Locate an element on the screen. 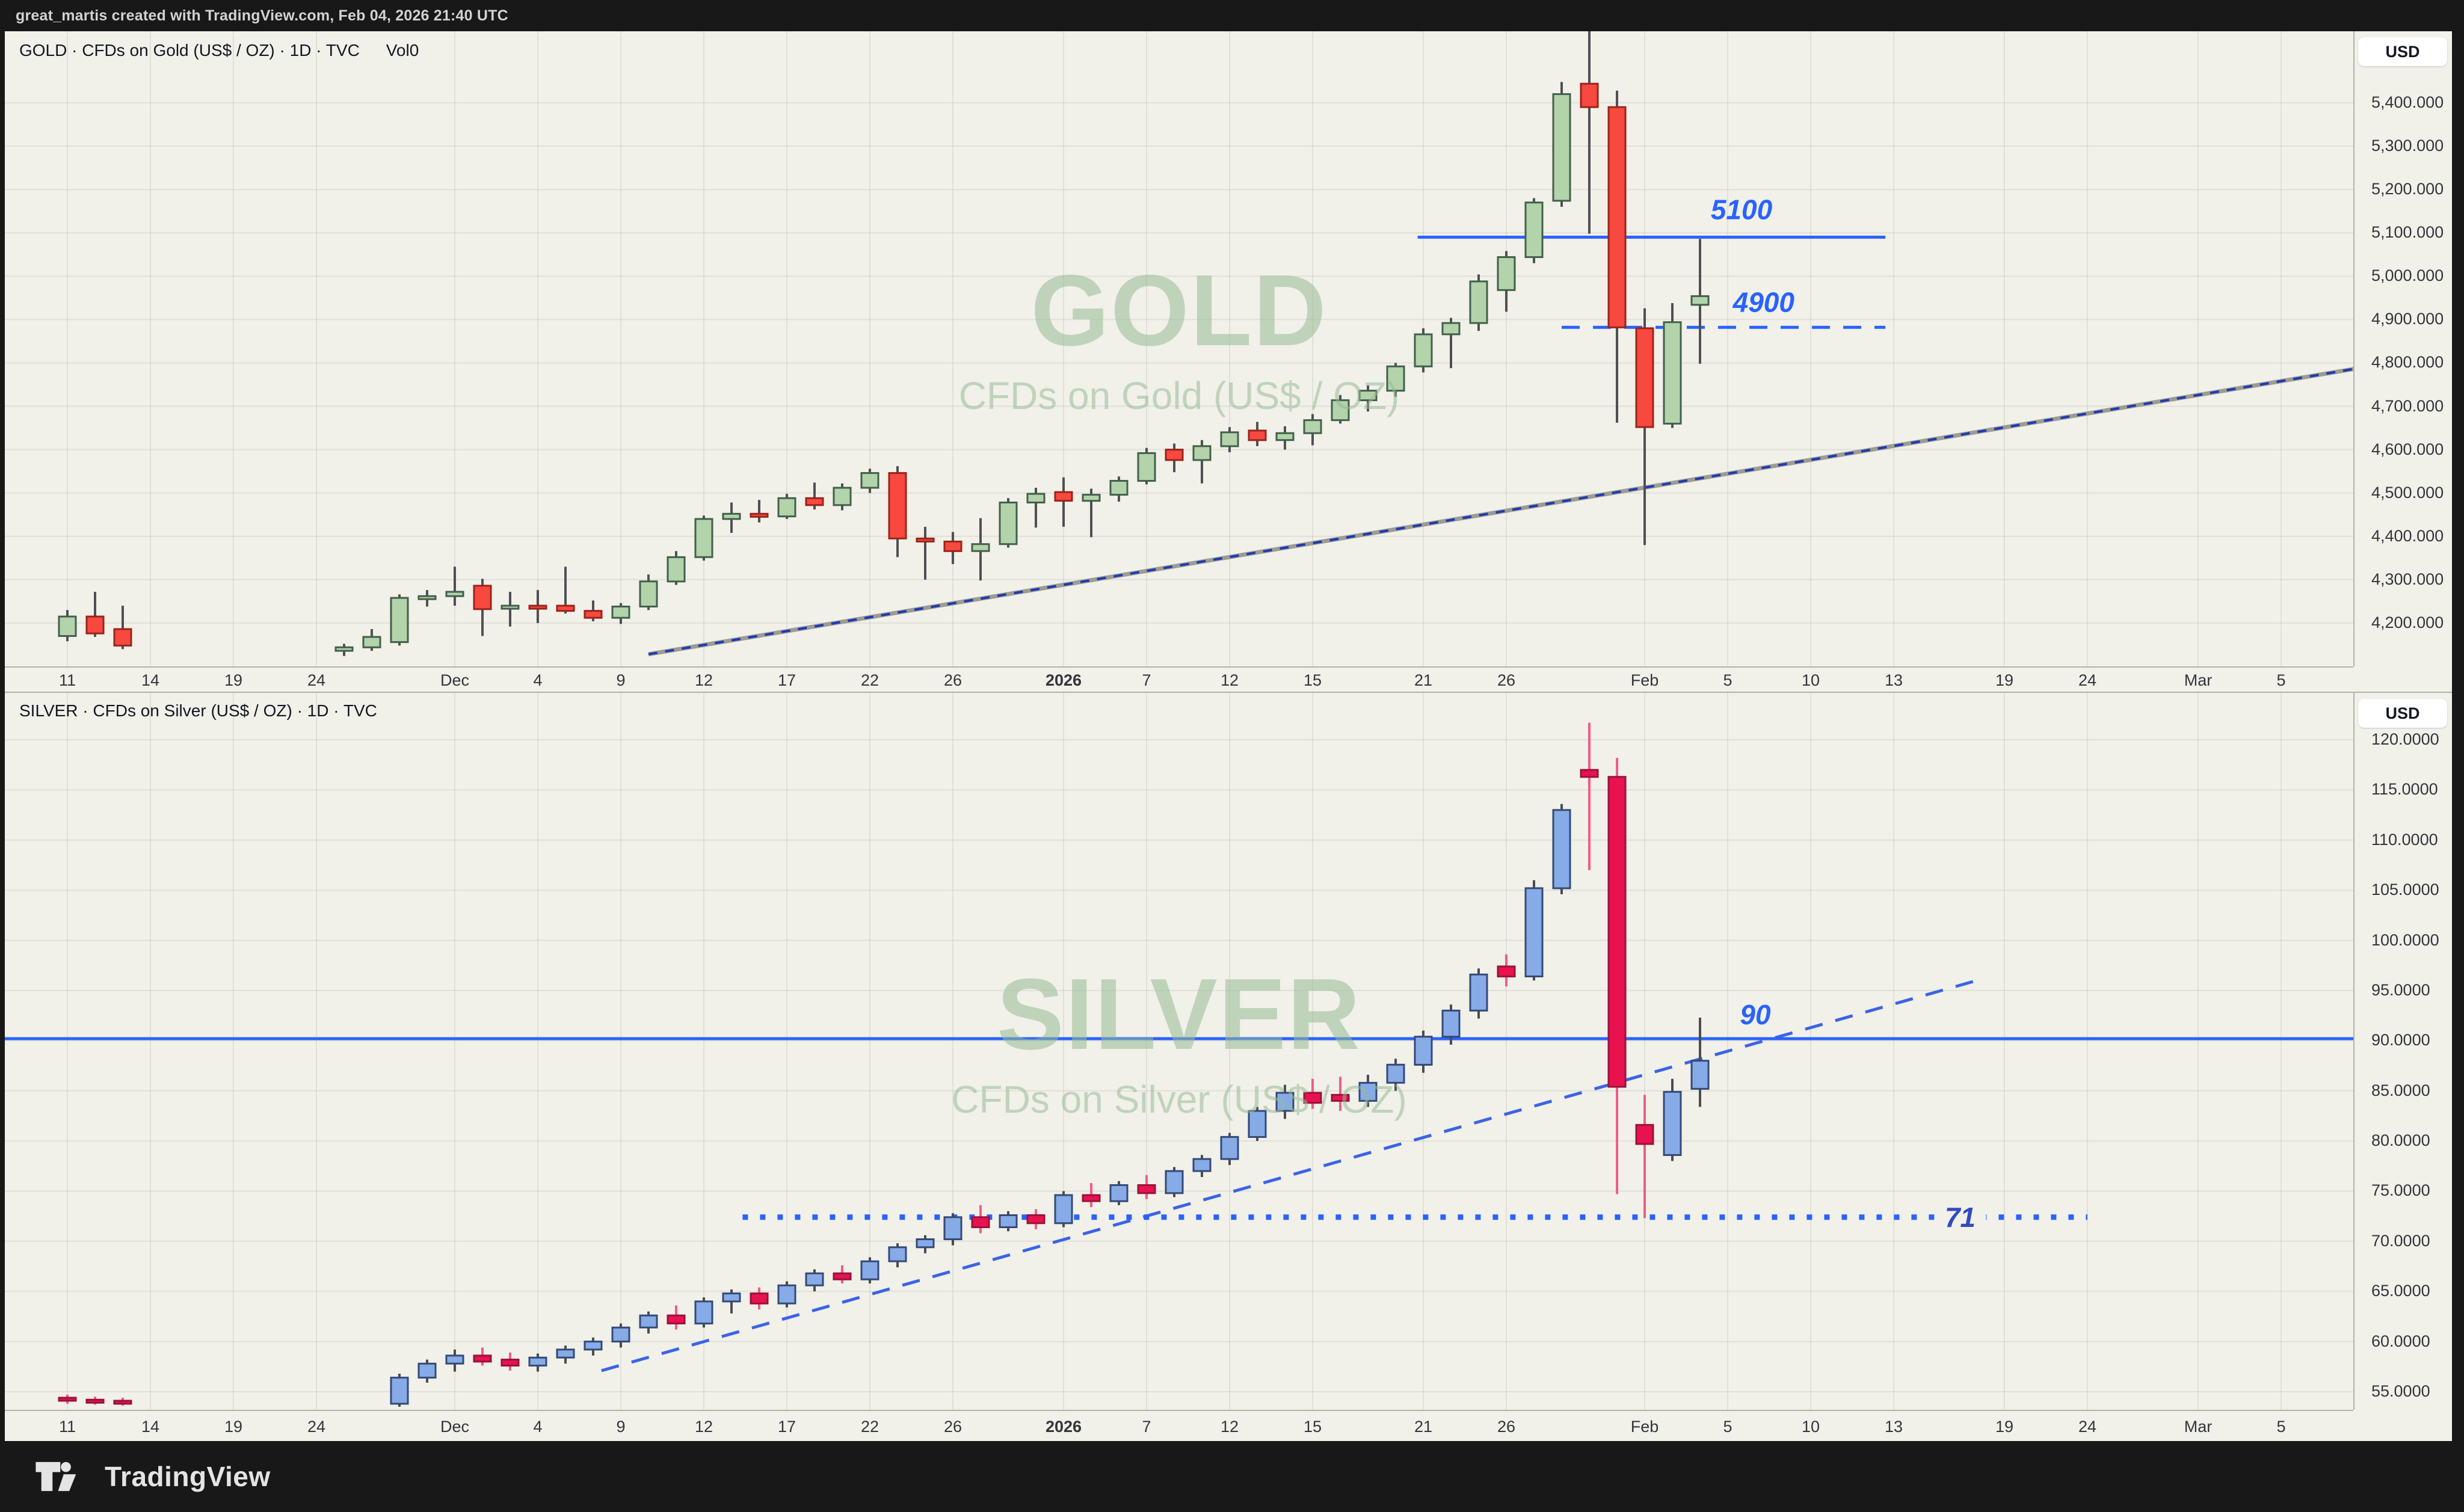 This screenshot has width=2464, height=1512. price-tick-label: 5,300.000 is located at coordinates (2407, 146).